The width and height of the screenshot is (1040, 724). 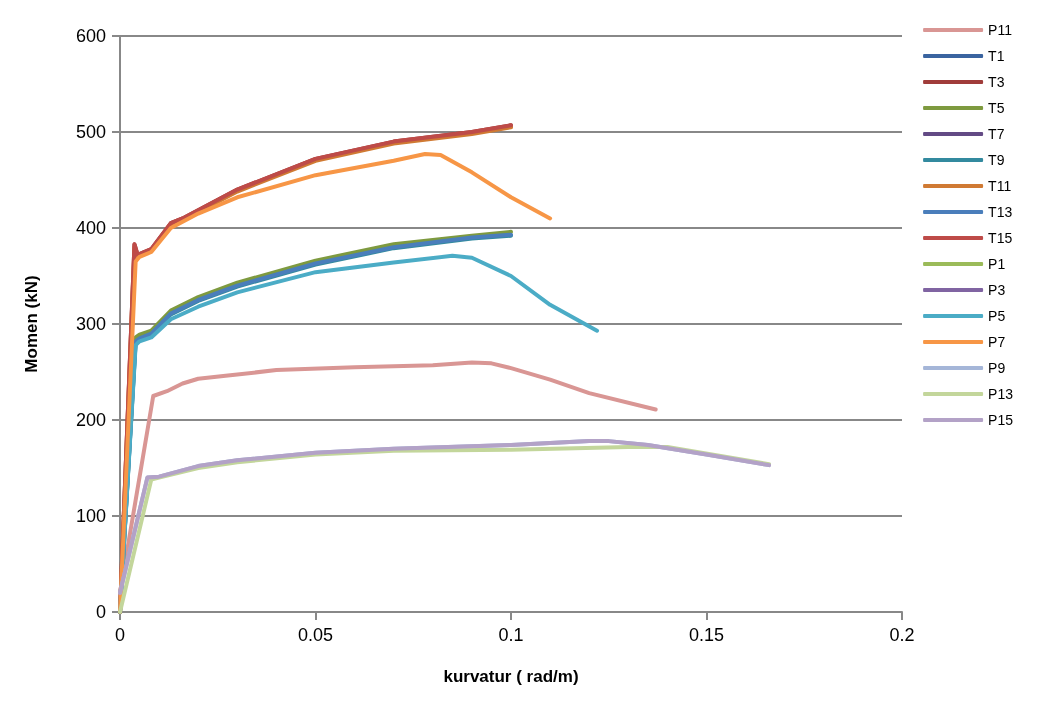 I want to click on y-tick-label: 100, so click(x=90, y=516).